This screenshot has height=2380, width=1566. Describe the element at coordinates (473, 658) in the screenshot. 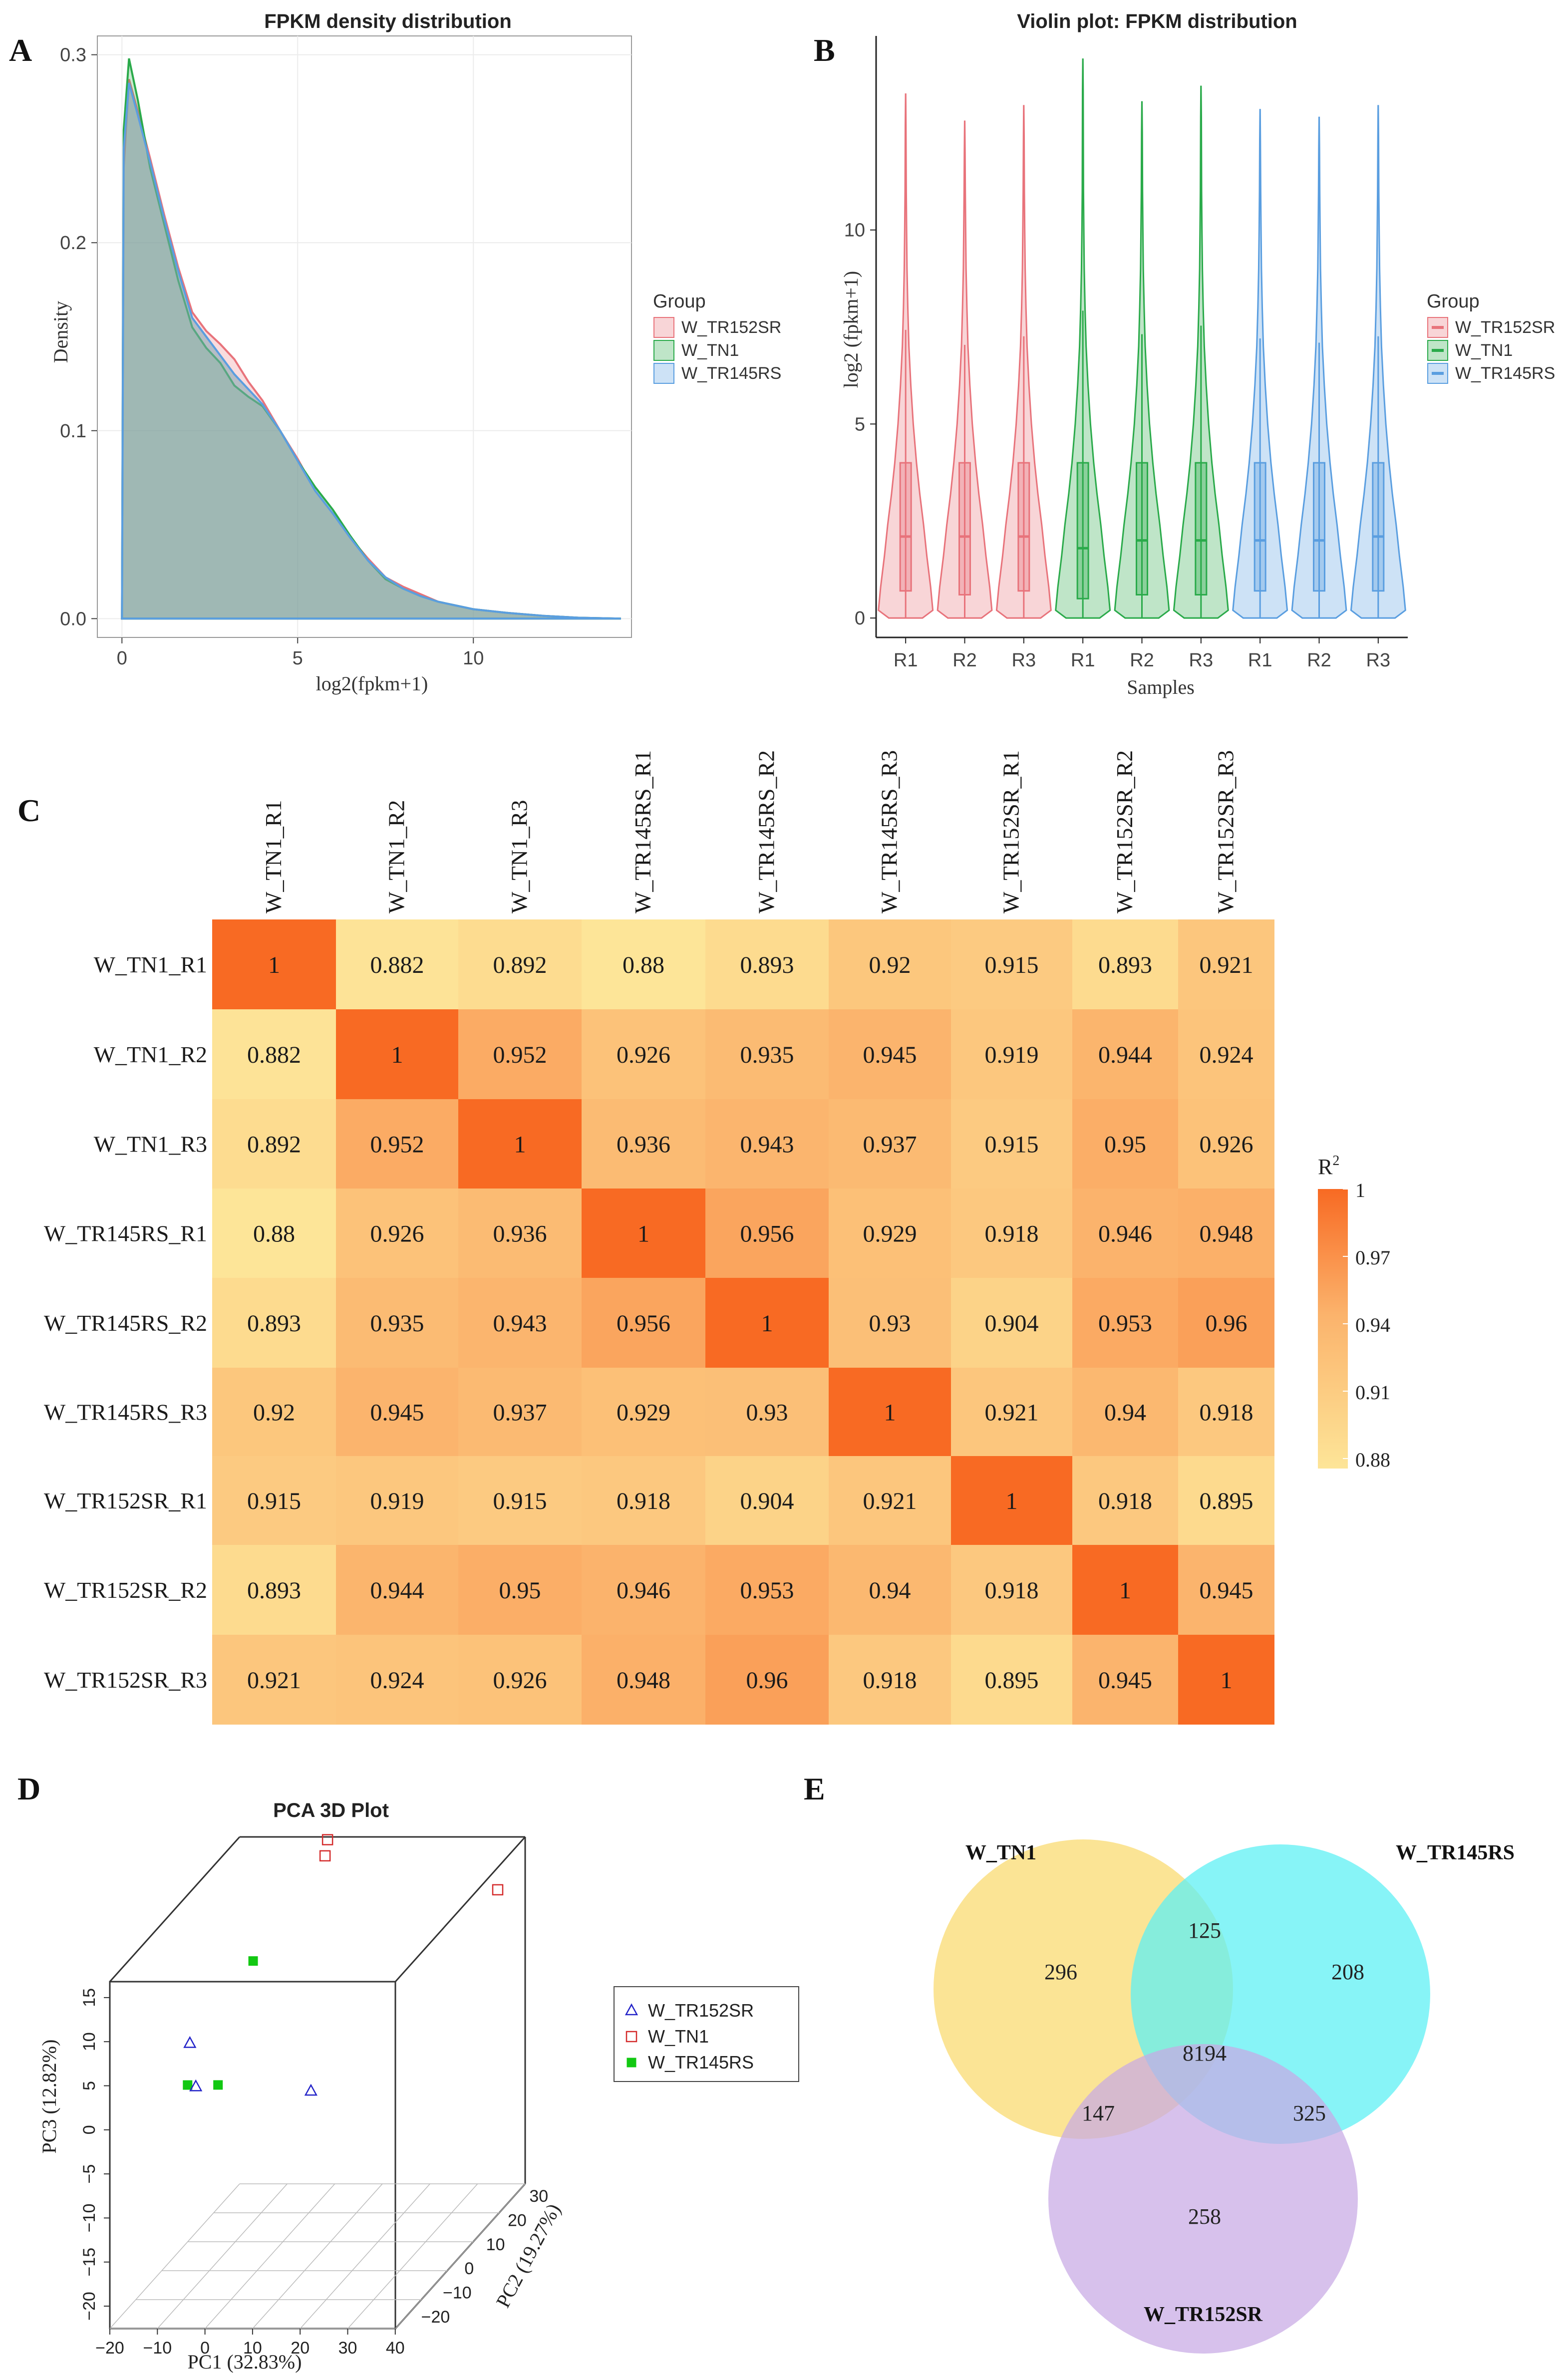

I see `density-x-tick-label: 10` at that location.